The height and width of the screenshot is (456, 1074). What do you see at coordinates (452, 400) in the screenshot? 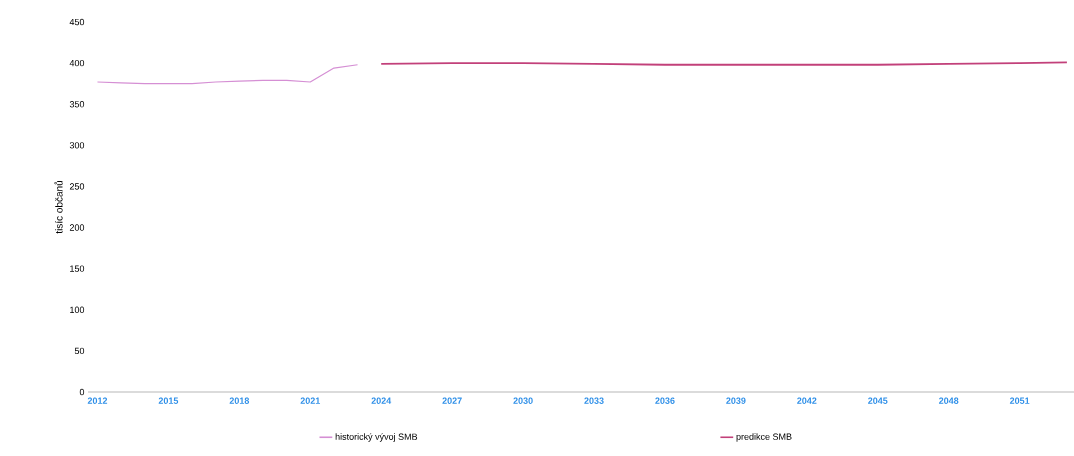
I see `x-tick-label: 2027` at bounding box center [452, 400].